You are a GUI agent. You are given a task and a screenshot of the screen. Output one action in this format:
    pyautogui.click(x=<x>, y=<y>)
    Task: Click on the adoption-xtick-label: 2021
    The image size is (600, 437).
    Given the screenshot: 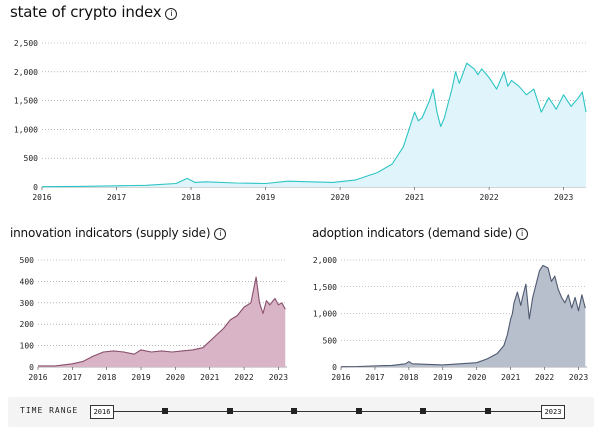 What is the action you would take?
    pyautogui.click(x=510, y=377)
    